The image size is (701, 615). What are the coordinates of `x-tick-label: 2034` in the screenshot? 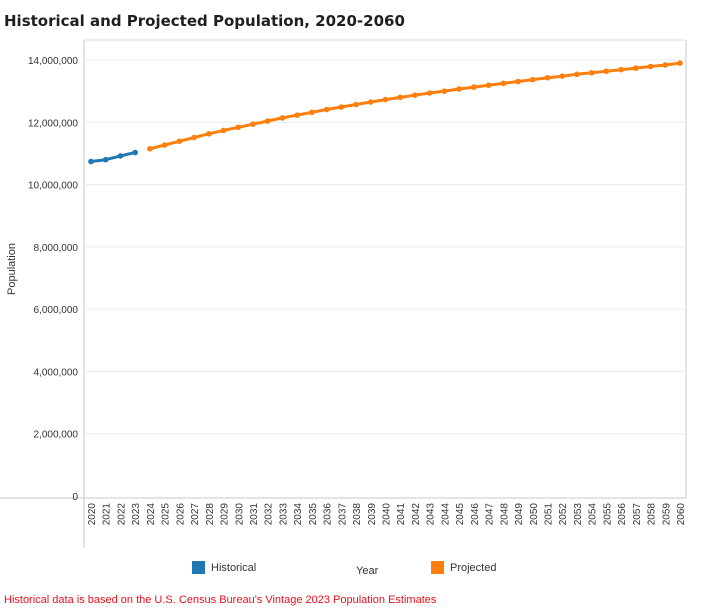 It's located at (298, 514).